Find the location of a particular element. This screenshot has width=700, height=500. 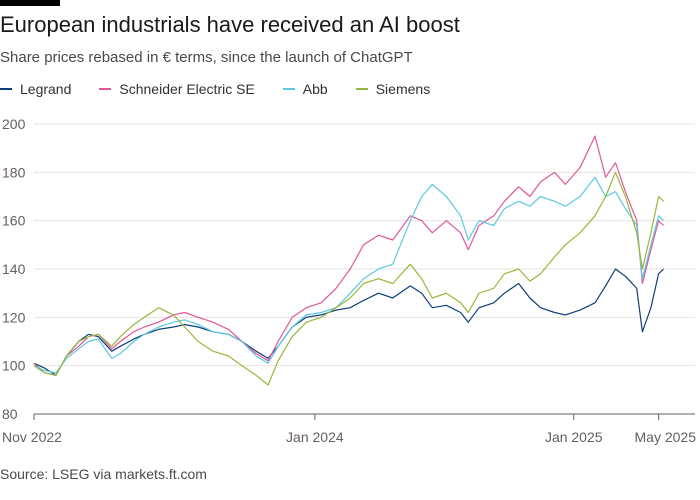

legend-item-siemens: Siemens is located at coordinates (393, 89).